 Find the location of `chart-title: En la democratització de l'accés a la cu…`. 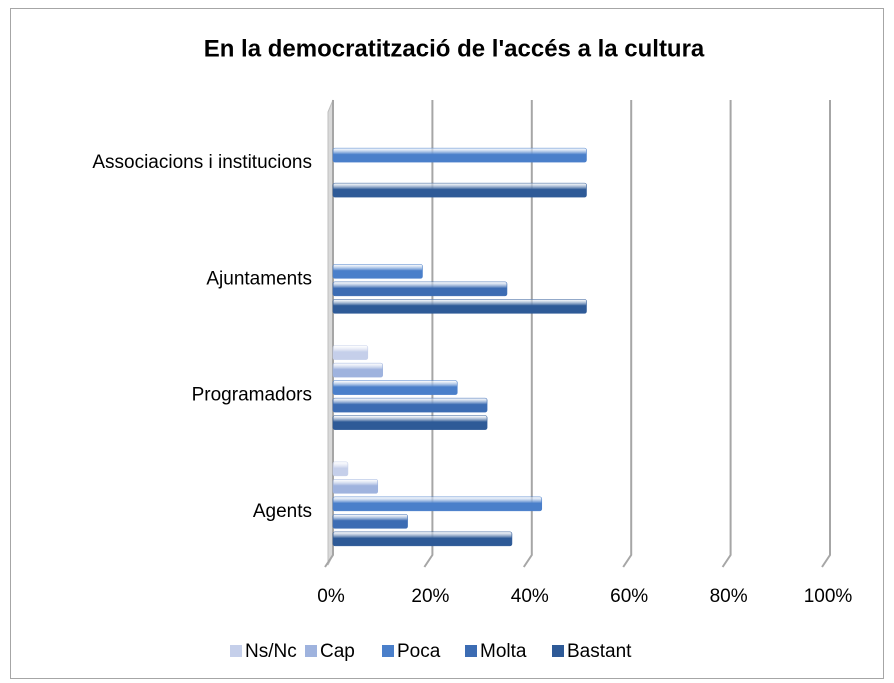

chart-title: En la democratització de l'accés a la cu… is located at coordinates (454, 48).